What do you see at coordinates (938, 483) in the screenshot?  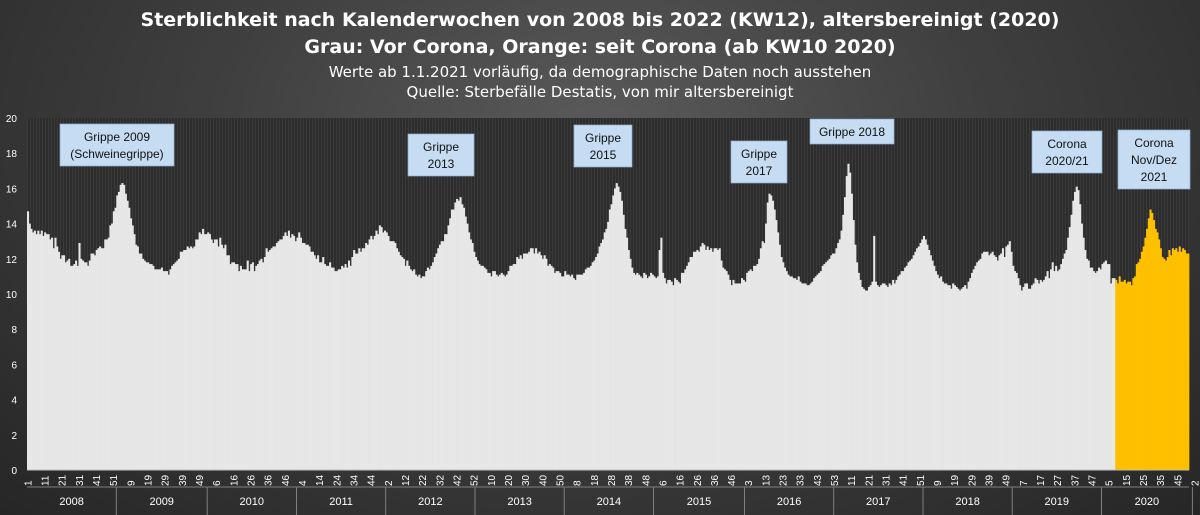 I see `x-week-label: 9` at bounding box center [938, 483].